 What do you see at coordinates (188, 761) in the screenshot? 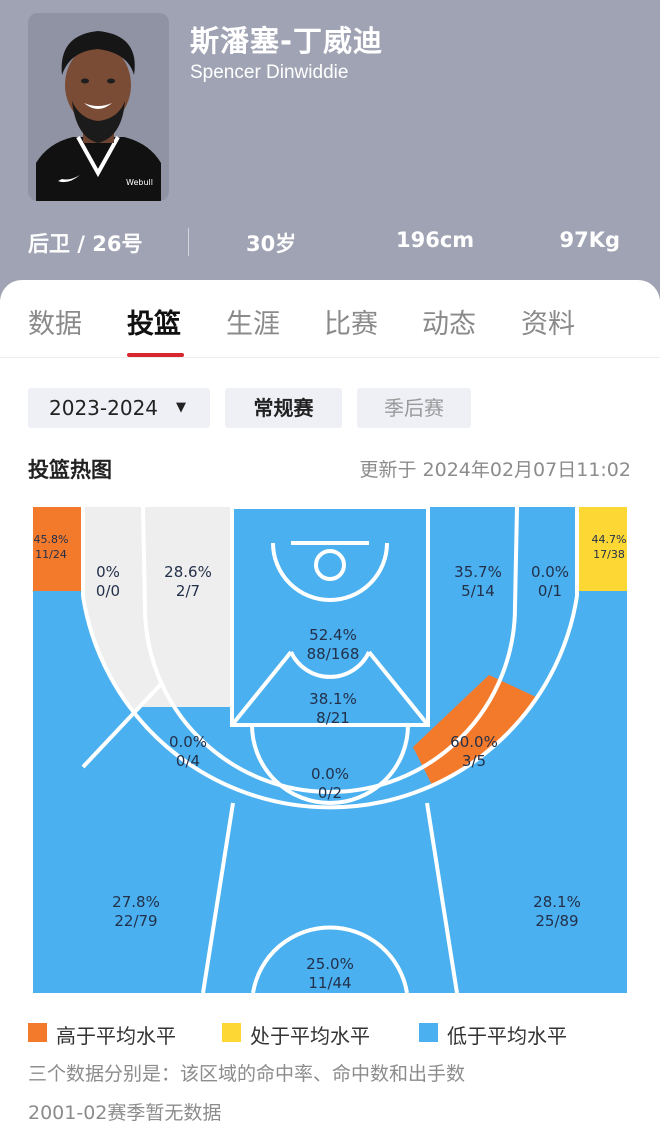
I see `zone-made-left-elbow-mid: 0/4` at bounding box center [188, 761].